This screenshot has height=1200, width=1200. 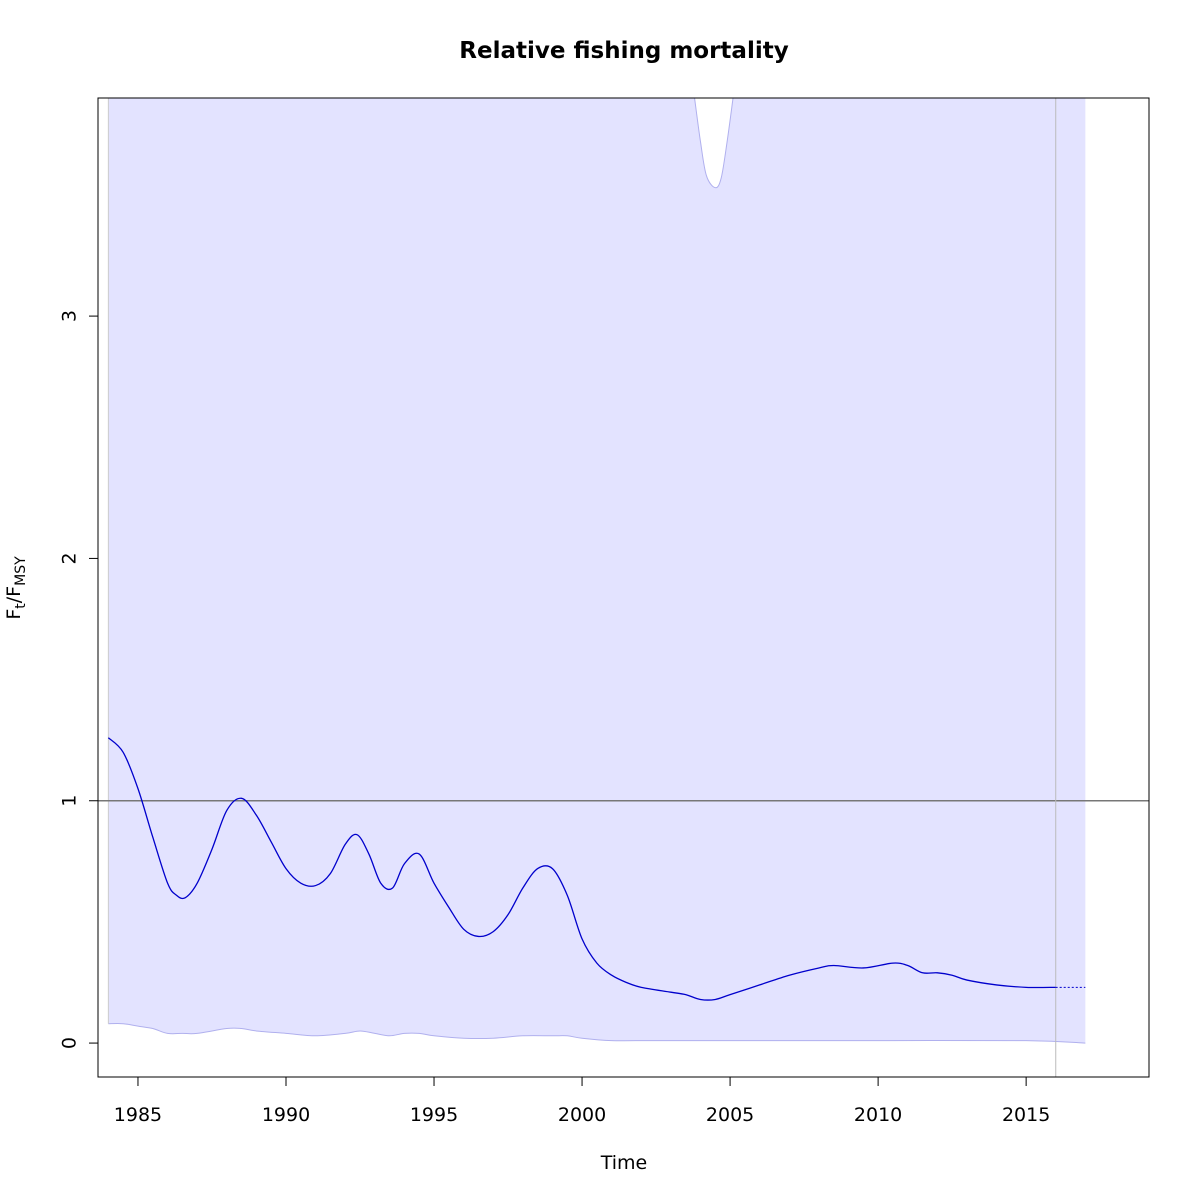 What do you see at coordinates (597, 1033) in the screenshot?
I see `ci-lower-bound` at bounding box center [597, 1033].